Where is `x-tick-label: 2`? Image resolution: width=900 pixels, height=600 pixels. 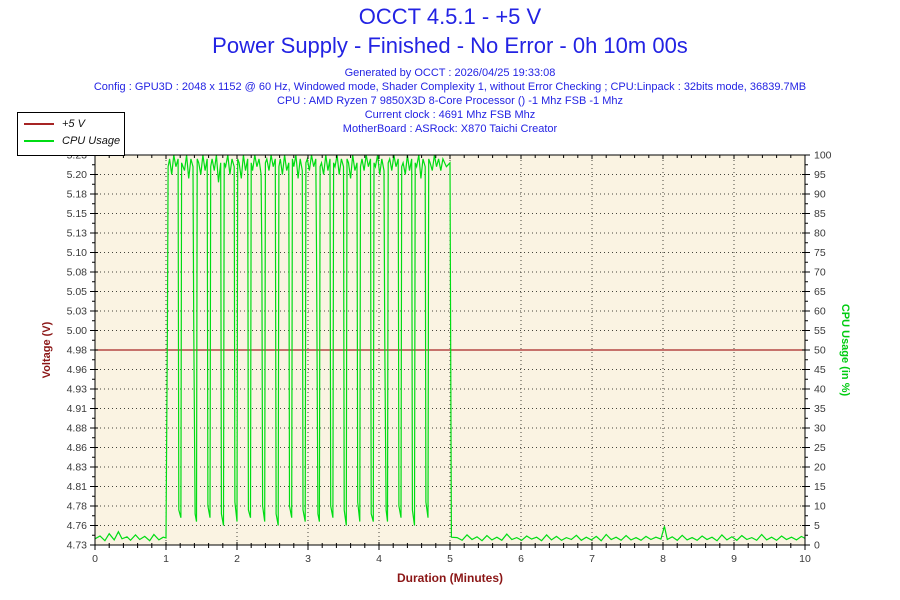
x-tick-label: 2 is located at coordinates (237, 559).